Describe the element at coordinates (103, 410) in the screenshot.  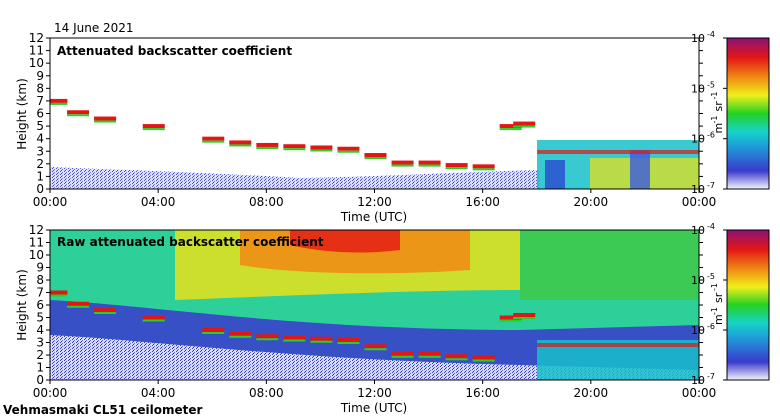
I see `footer-label: Vehmasmaki CL51 ceilometer` at that location.